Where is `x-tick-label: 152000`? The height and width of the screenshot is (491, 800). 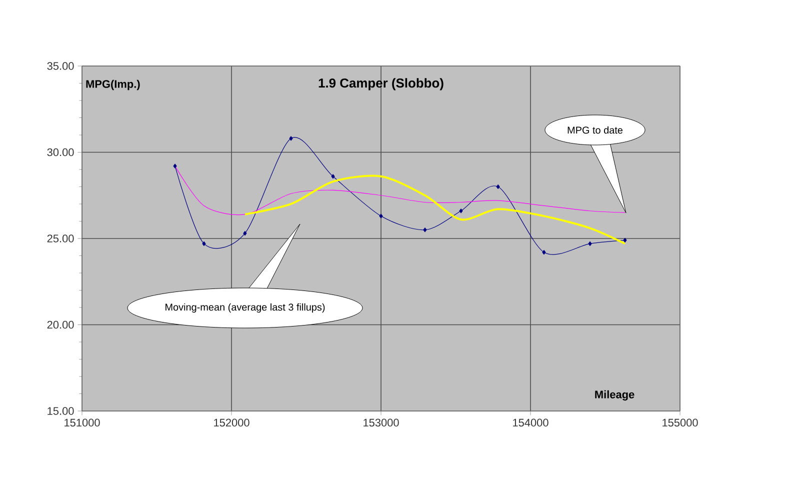 x-tick-label: 152000 is located at coordinates (232, 422).